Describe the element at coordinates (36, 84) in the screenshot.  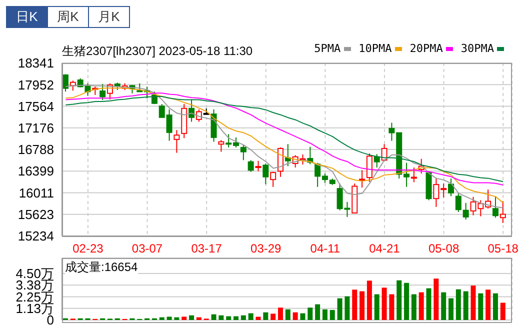
I see `y-tick-label: 17952` at that location.